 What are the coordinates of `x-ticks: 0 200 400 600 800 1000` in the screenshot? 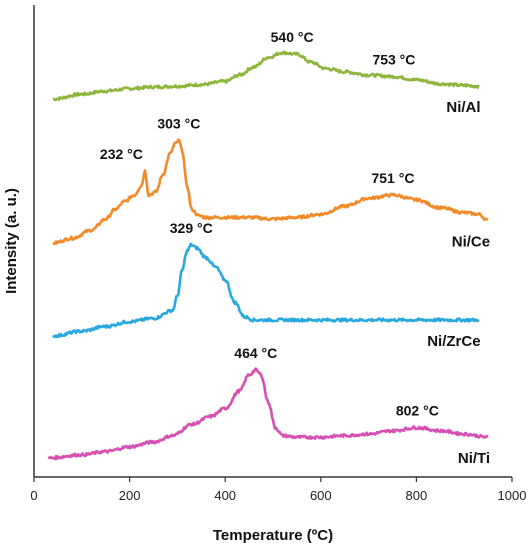 It's located at (278, 490).